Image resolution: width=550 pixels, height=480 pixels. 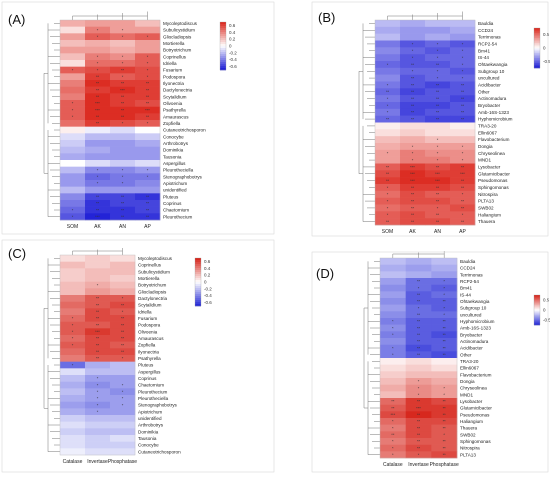 I want to click on row-label: RCP2-54, so click(x=469, y=281).